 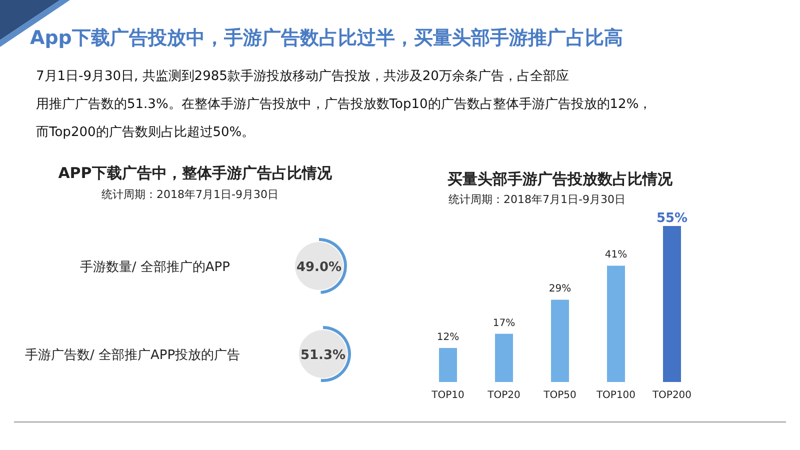 I want to click on text: 51.3%, so click(x=323, y=355).